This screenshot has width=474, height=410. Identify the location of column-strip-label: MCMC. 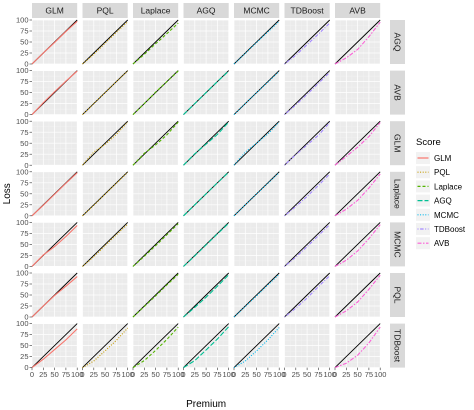
(256, 11).